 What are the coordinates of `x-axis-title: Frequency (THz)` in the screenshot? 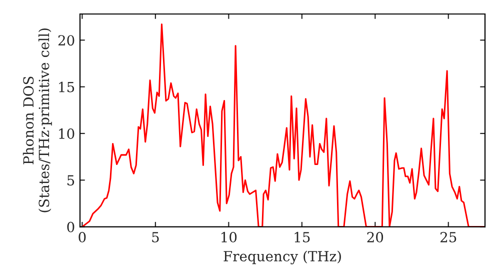 It's located at (282, 257).